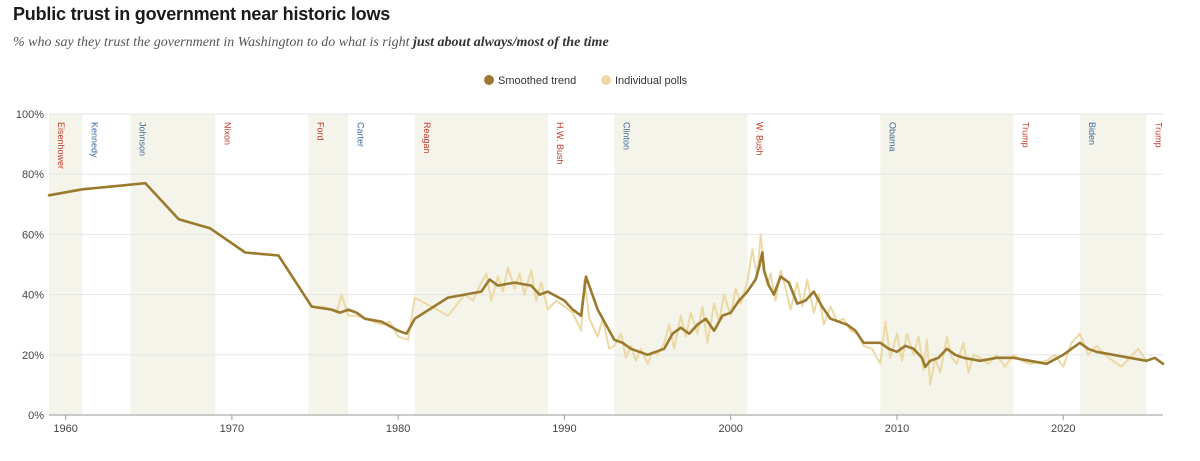 The image size is (1200, 461). What do you see at coordinates (36, 416) in the screenshot?
I see `y-tick-label: 0%` at bounding box center [36, 416].